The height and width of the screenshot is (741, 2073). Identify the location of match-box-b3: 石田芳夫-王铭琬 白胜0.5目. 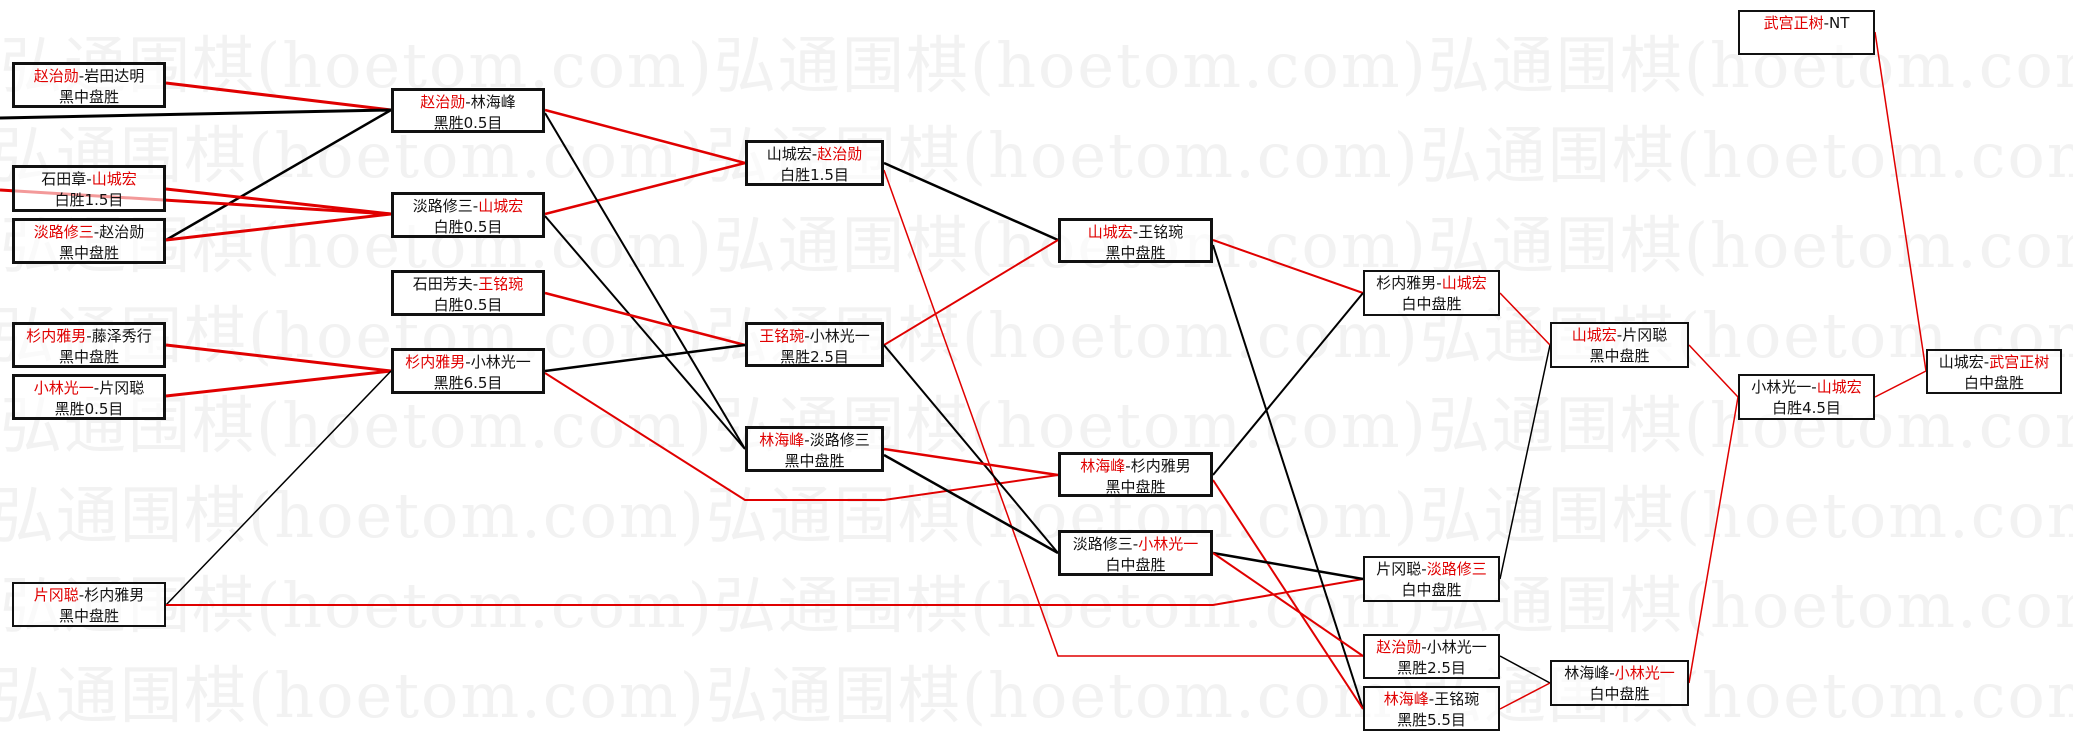
(468, 293).